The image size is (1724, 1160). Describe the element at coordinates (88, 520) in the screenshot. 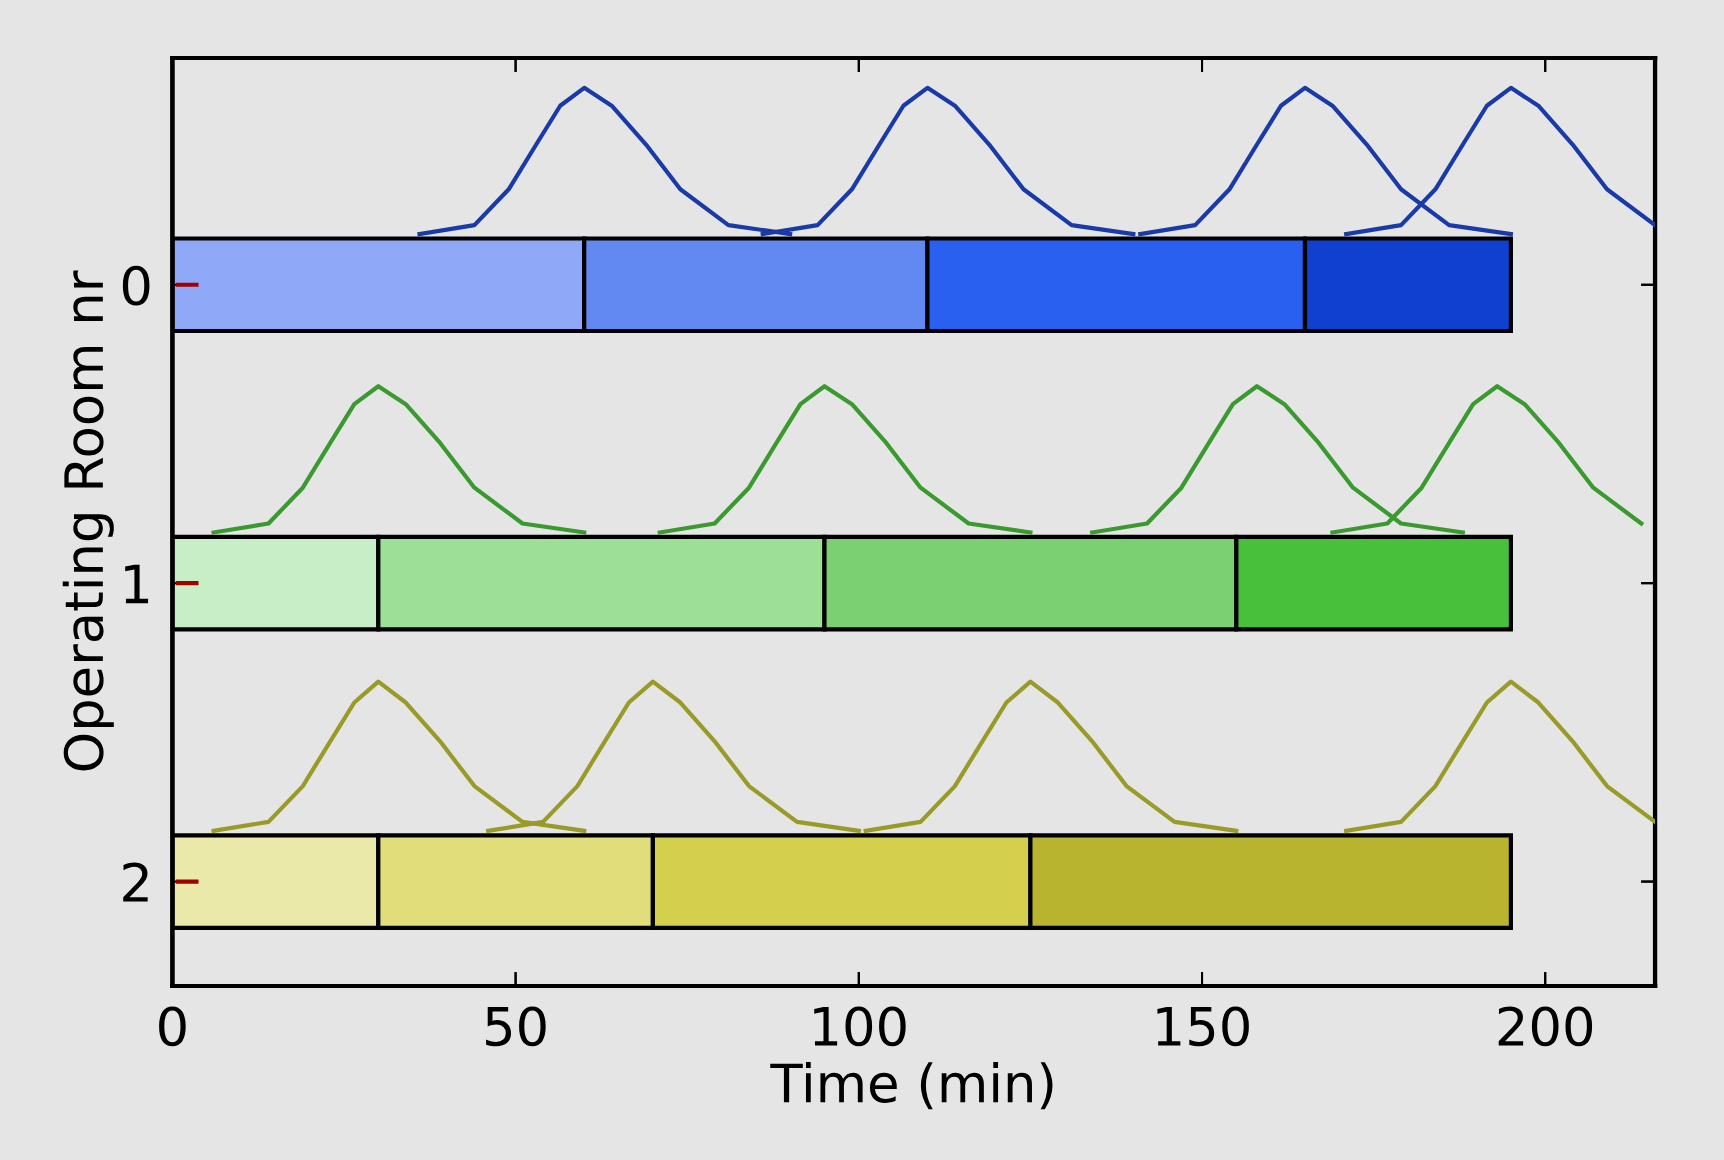

I see `y-axis-title: Operating Room nr` at that location.